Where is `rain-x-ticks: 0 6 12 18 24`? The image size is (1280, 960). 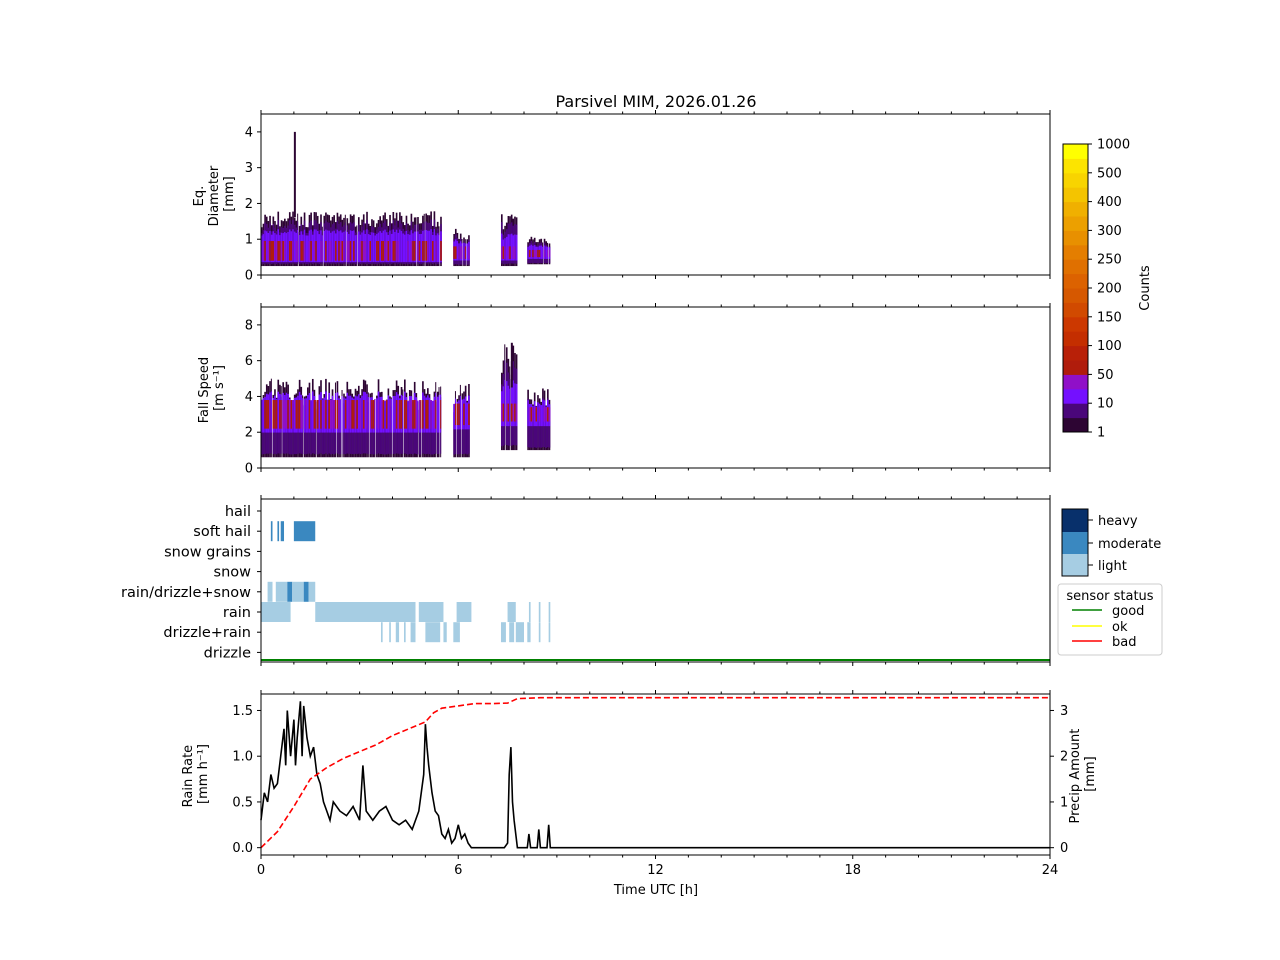 rain-x-ticks: 0 6 12 18 24 is located at coordinates (657, 784).